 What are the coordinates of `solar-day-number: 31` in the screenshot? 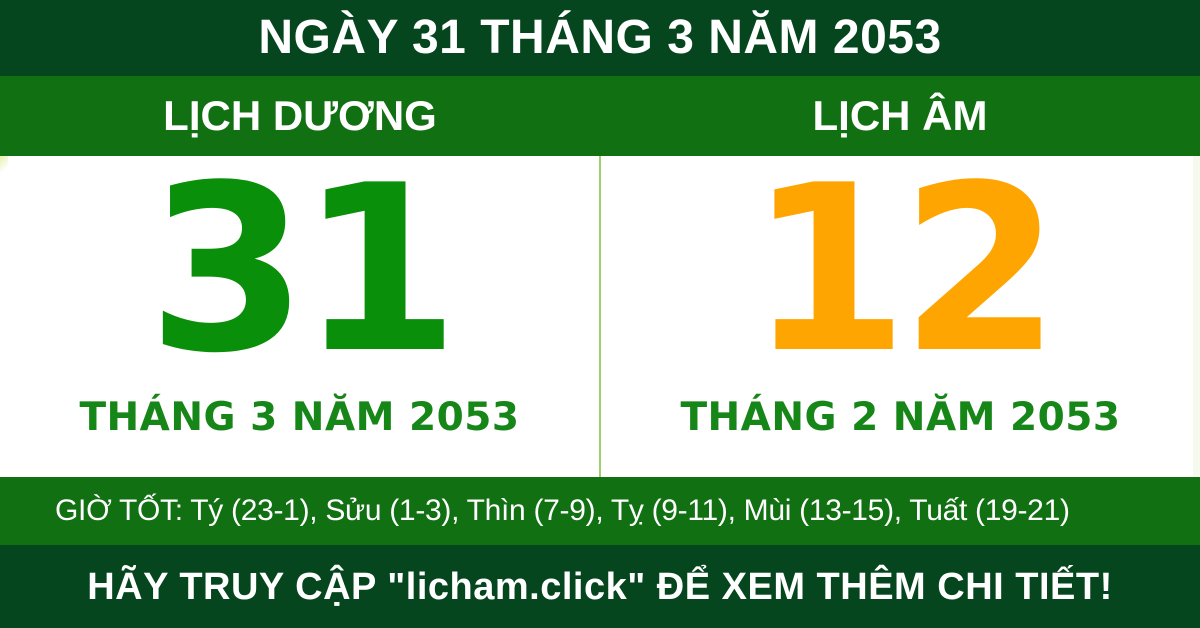 It's located at (303, 270).